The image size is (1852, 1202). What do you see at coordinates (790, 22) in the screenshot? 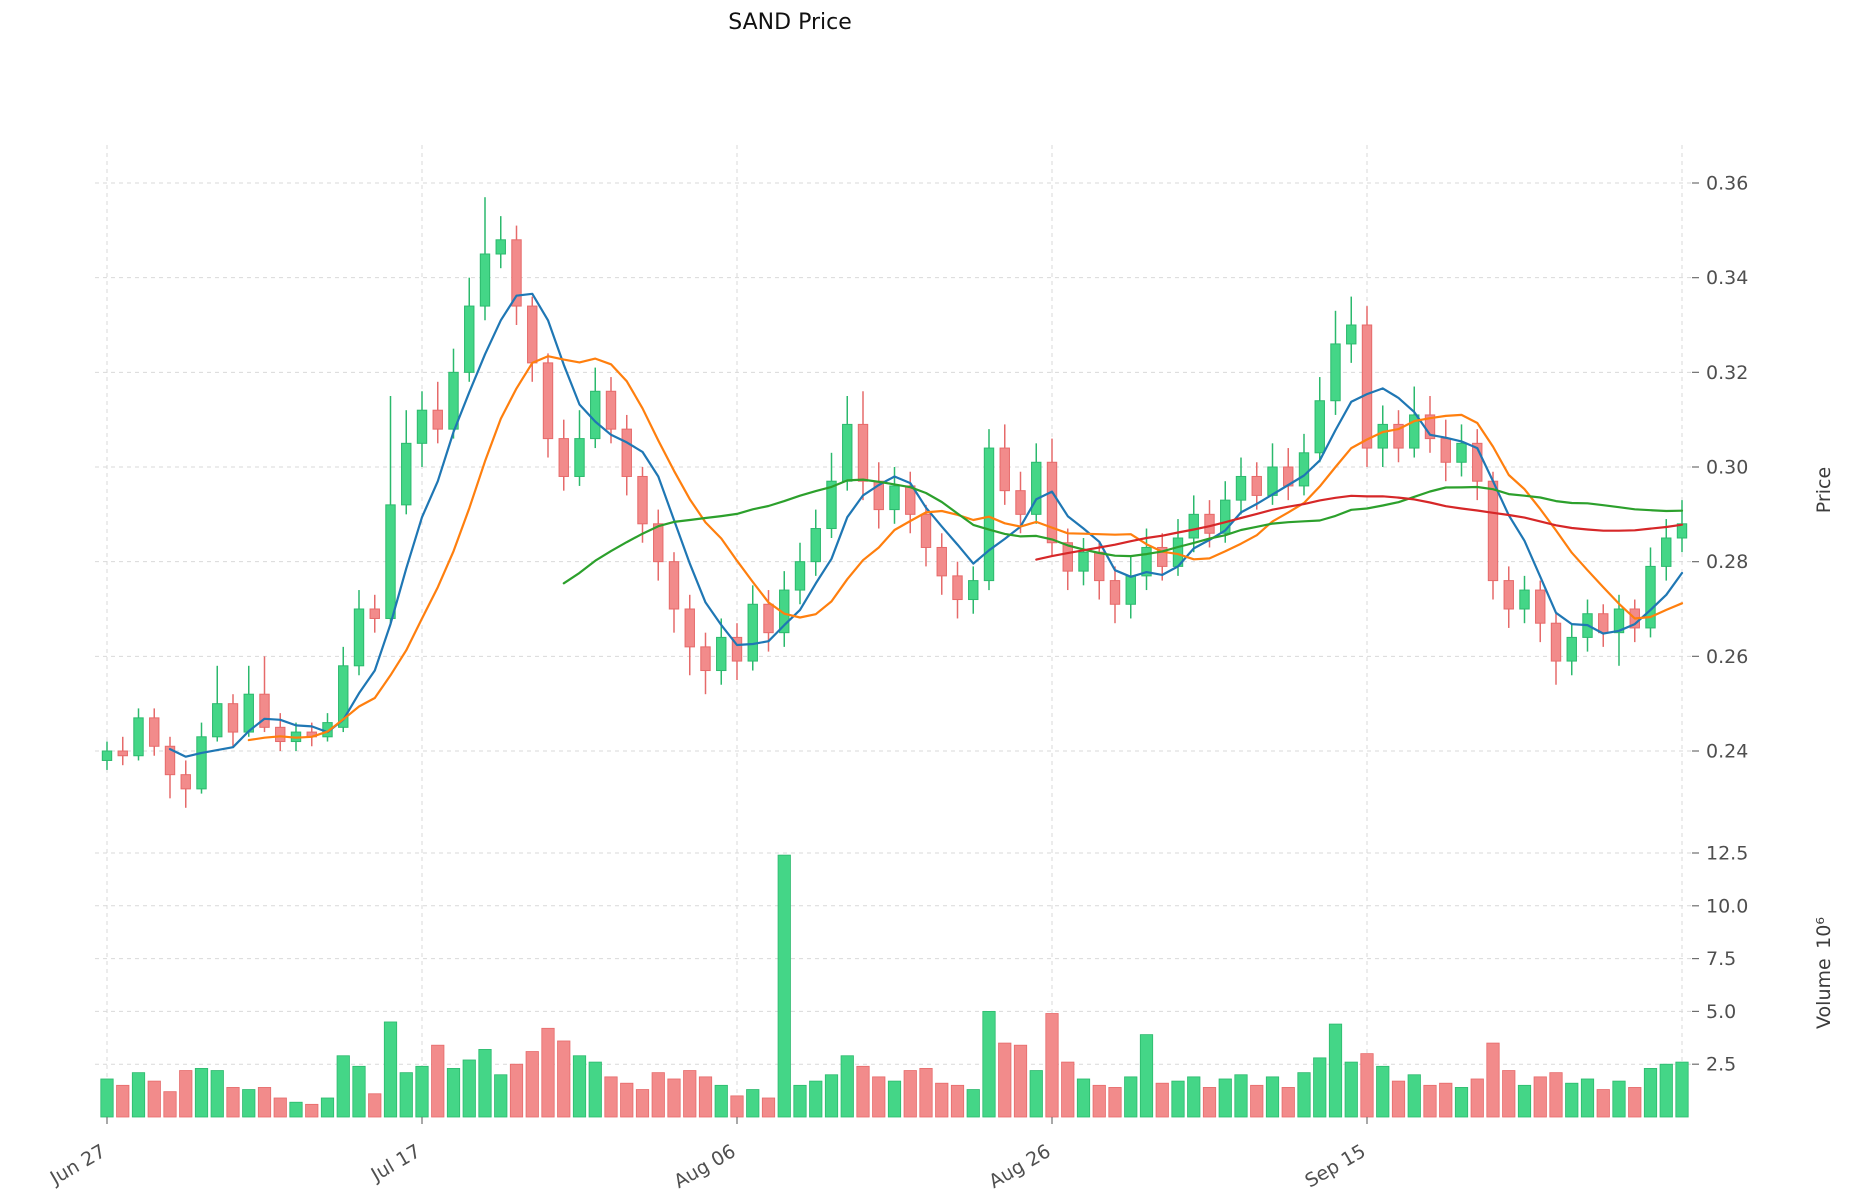
I see `chart-title: SAND Price` at bounding box center [790, 22].